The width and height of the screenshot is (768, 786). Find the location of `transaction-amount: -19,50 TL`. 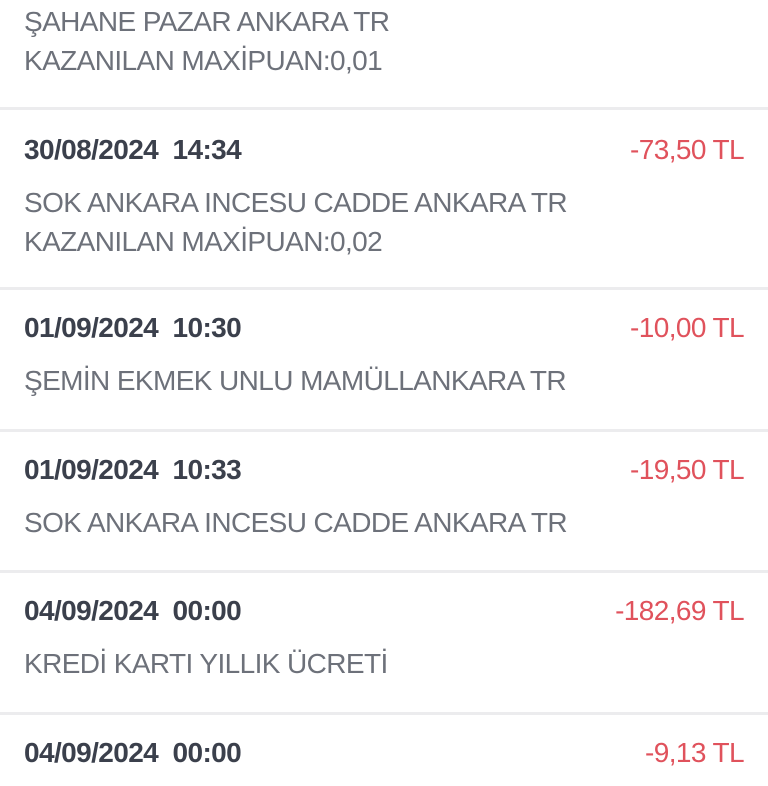

transaction-amount: -19,50 TL is located at coordinates (687, 469).